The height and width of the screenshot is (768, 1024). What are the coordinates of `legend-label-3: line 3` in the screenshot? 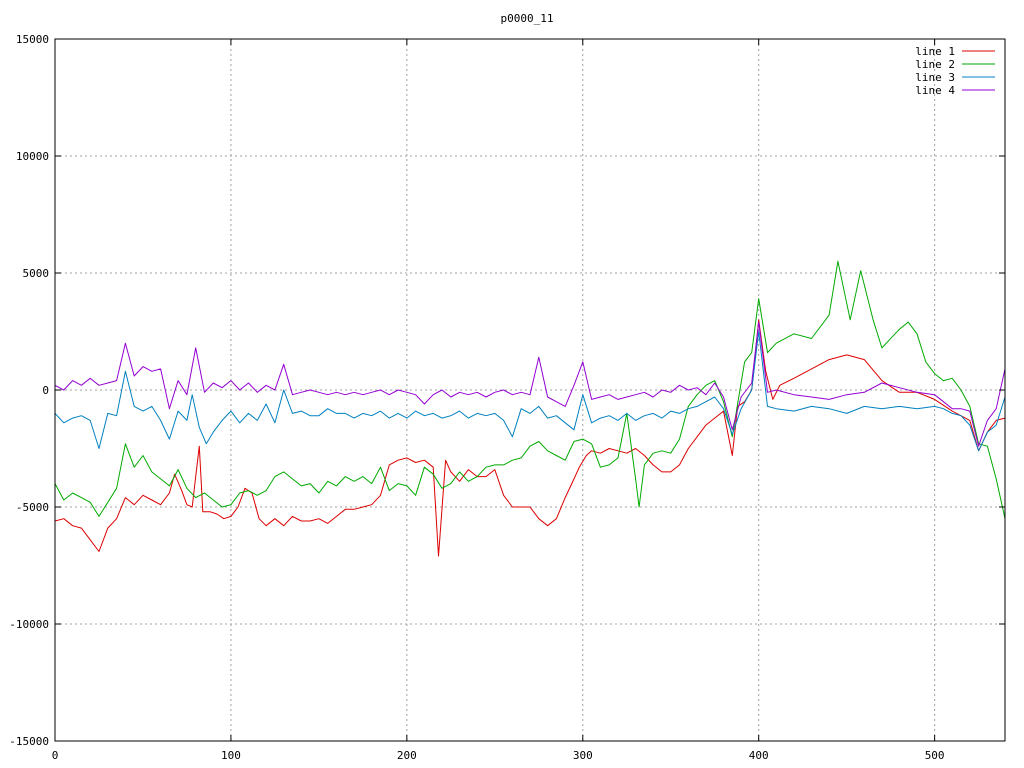 It's located at (935, 77).